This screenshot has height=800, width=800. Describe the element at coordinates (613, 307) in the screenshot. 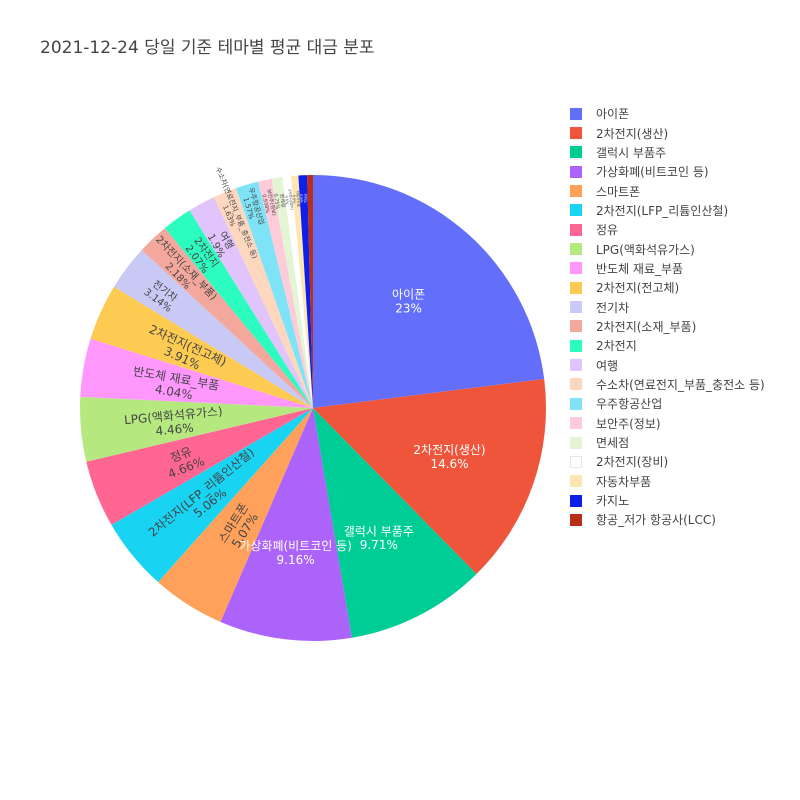

I see `legend-label: 전기차` at that location.